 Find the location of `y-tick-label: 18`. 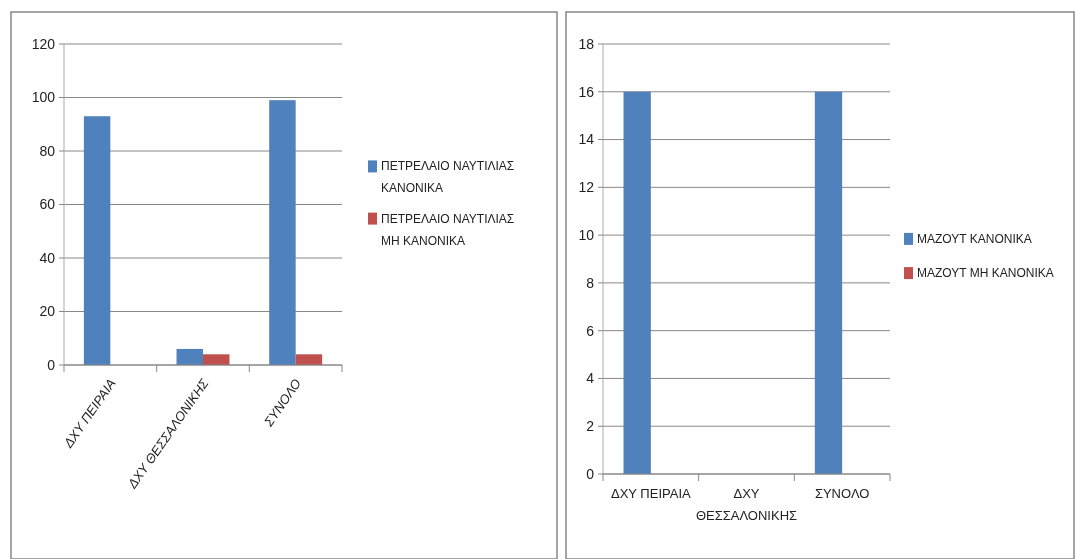

y-tick-label: 18 is located at coordinates (586, 43).